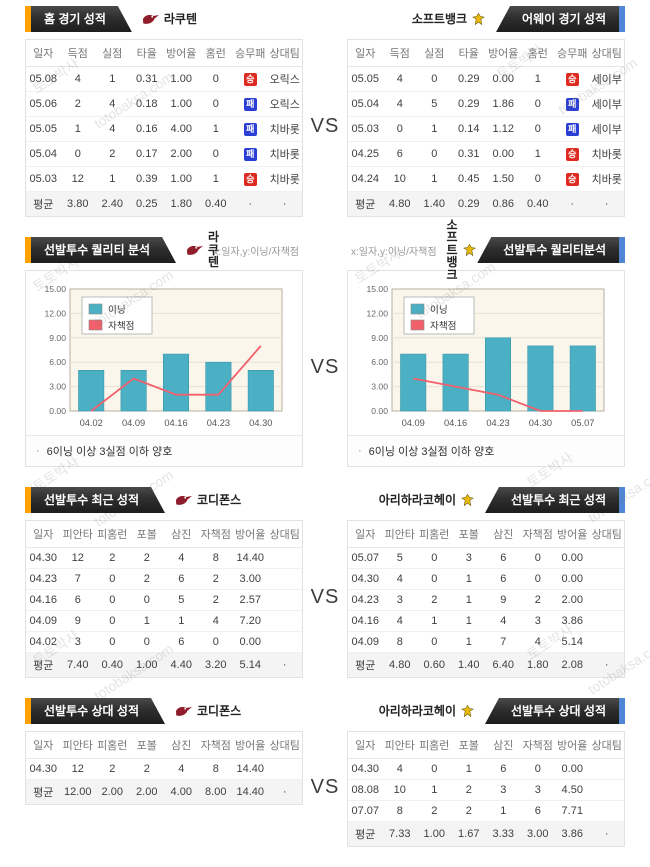 This screenshot has width=650, height=867. I want to click on svg-text: 이닝, so click(117, 310).